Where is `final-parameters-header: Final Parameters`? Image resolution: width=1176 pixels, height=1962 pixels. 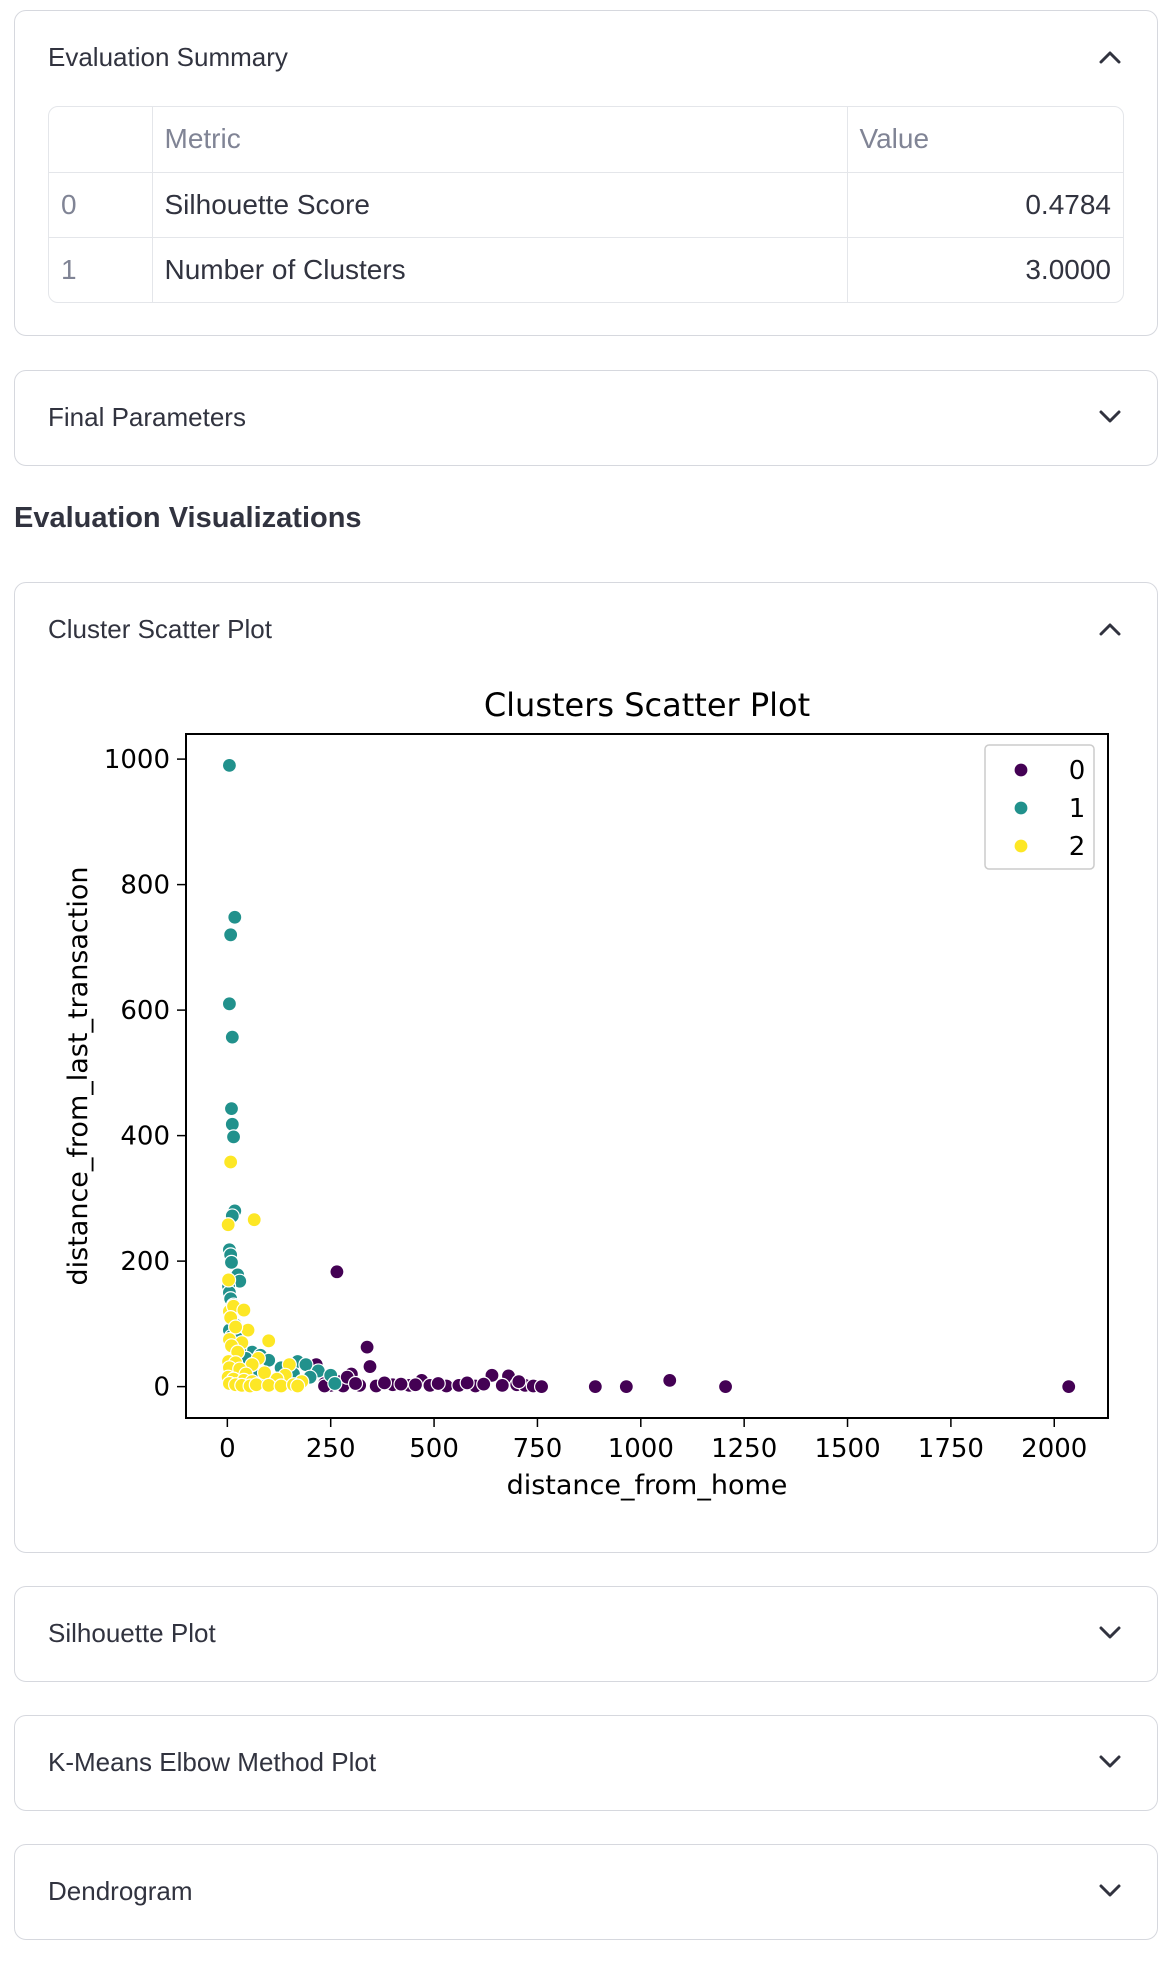
final-parameters-header: Final Parameters is located at coordinates (586, 417).